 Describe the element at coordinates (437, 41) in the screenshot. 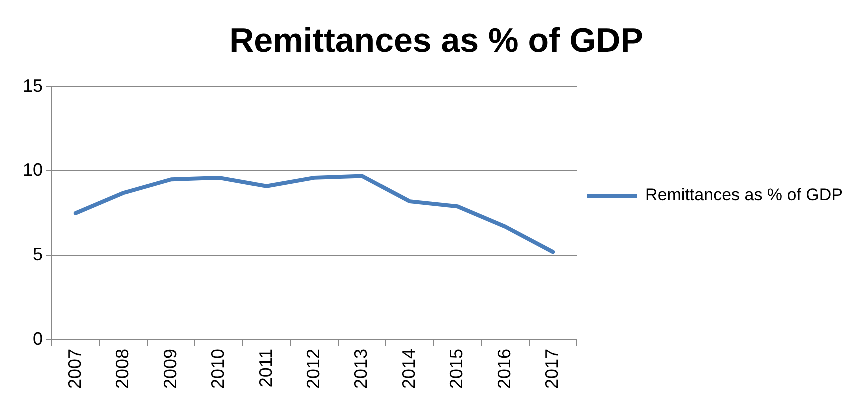

I see `chart-title: Remittances as % of GDP` at that location.